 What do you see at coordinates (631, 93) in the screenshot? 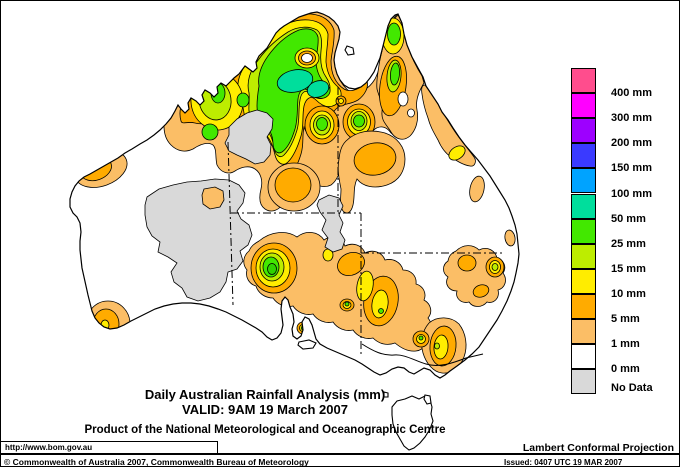
I see `legend-label: 400 mm` at bounding box center [631, 93].